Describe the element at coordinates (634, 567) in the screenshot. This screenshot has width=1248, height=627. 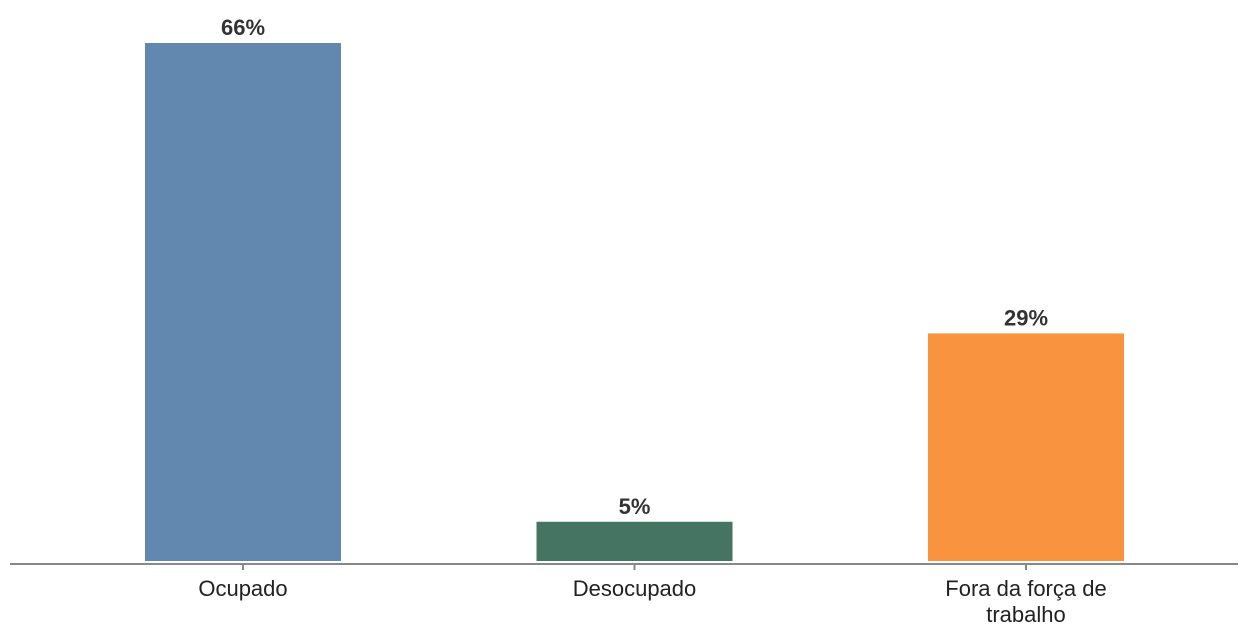
I see `x-ticks-group` at that location.